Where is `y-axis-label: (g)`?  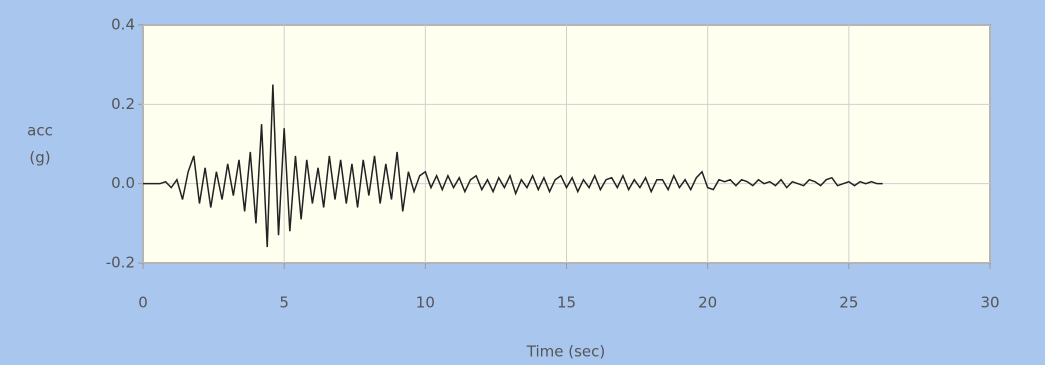 y-axis-label: (g) is located at coordinates (39, 158).